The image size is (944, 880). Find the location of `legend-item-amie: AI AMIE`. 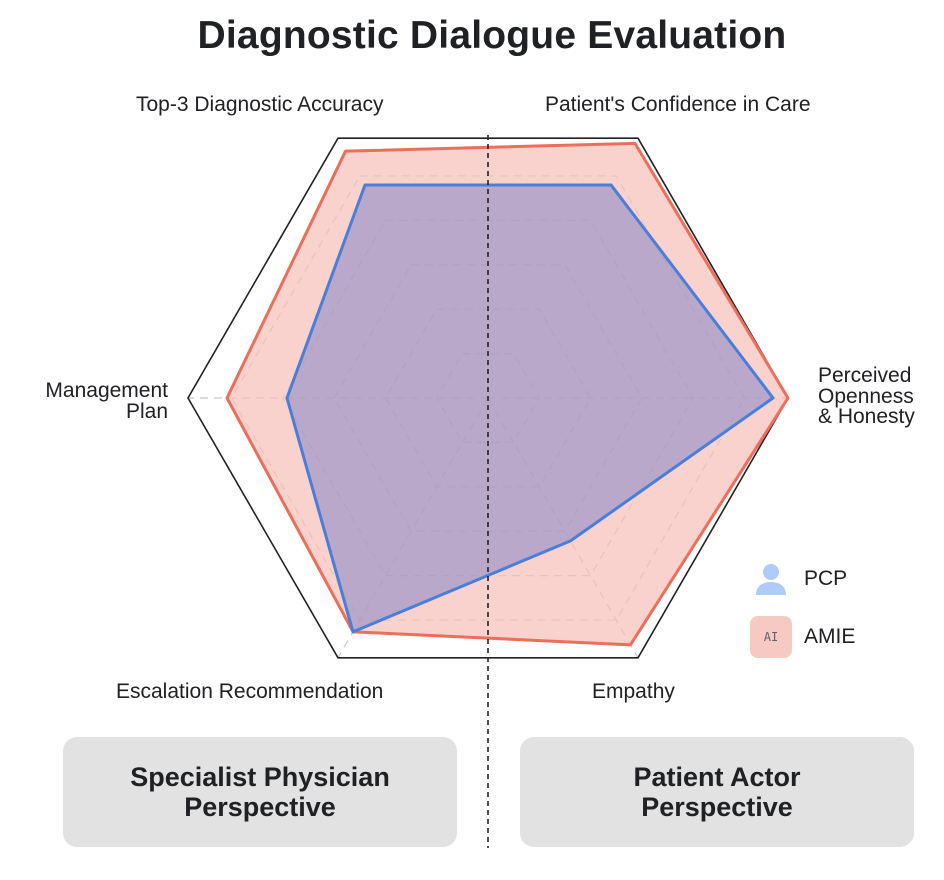

legend-item-amie: AI AMIE is located at coordinates (802, 637).